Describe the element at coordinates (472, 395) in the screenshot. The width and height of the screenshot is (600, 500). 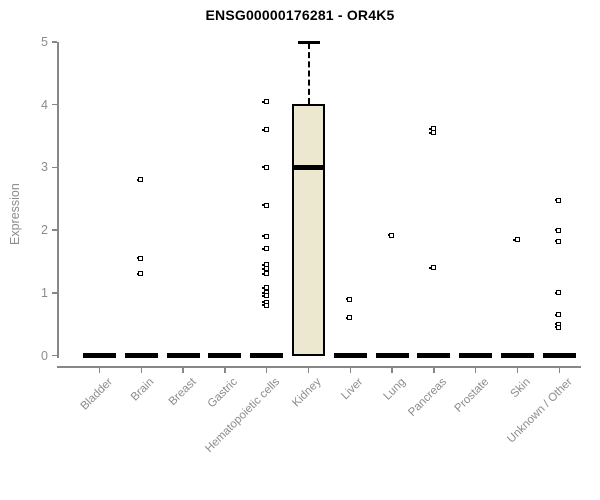
I see `x-tick-label: Prostate` at that location.